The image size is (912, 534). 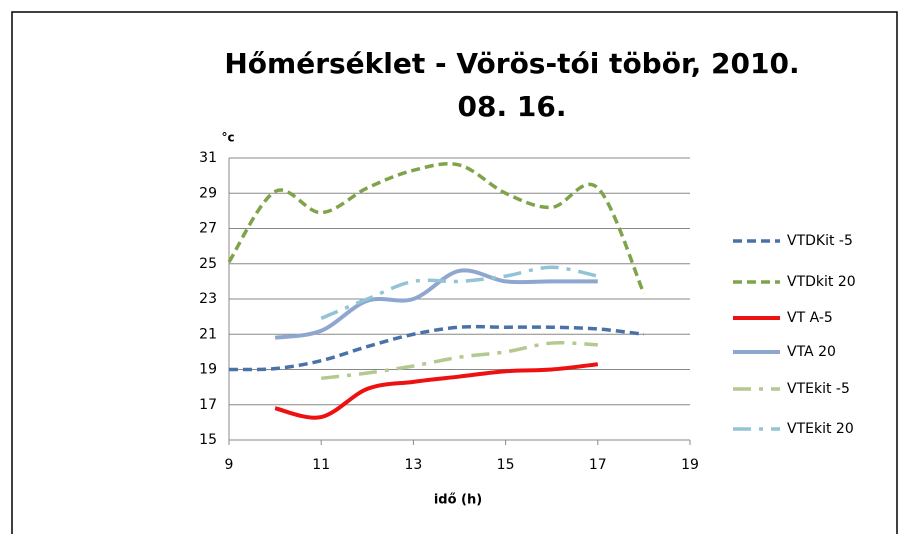 What do you see at coordinates (208, 405) in the screenshot?
I see `y-tick-label: 17` at bounding box center [208, 405].